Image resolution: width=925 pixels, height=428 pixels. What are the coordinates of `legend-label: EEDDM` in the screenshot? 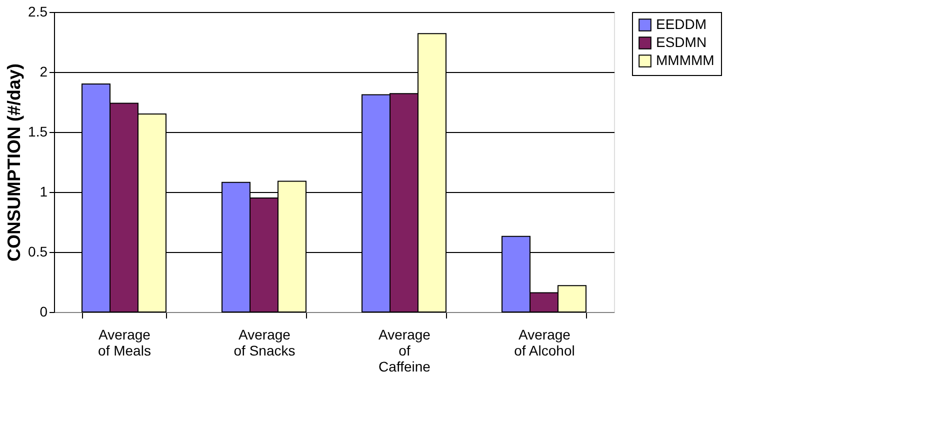 It's located at (681, 24).